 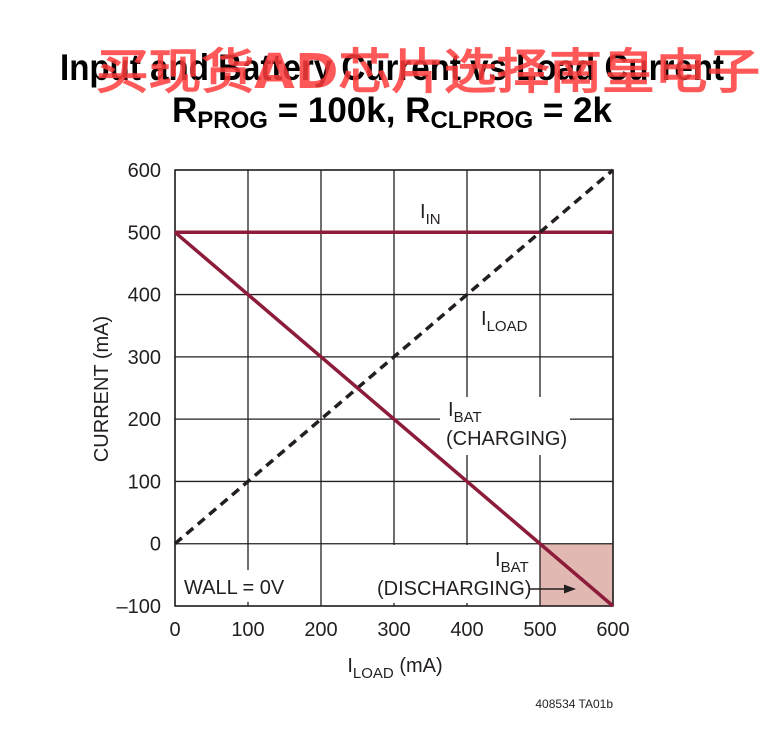 What do you see at coordinates (320, 630) in the screenshot?
I see `x-tick-label: 200` at bounding box center [320, 630].